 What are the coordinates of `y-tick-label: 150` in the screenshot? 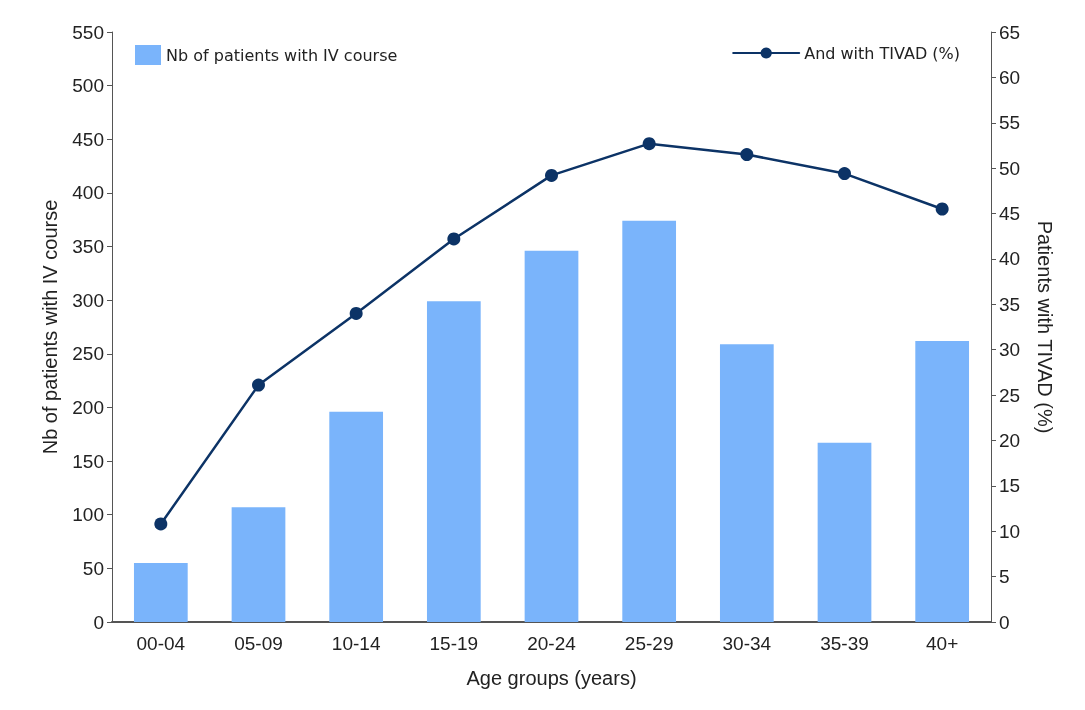 It's located at (88, 461).